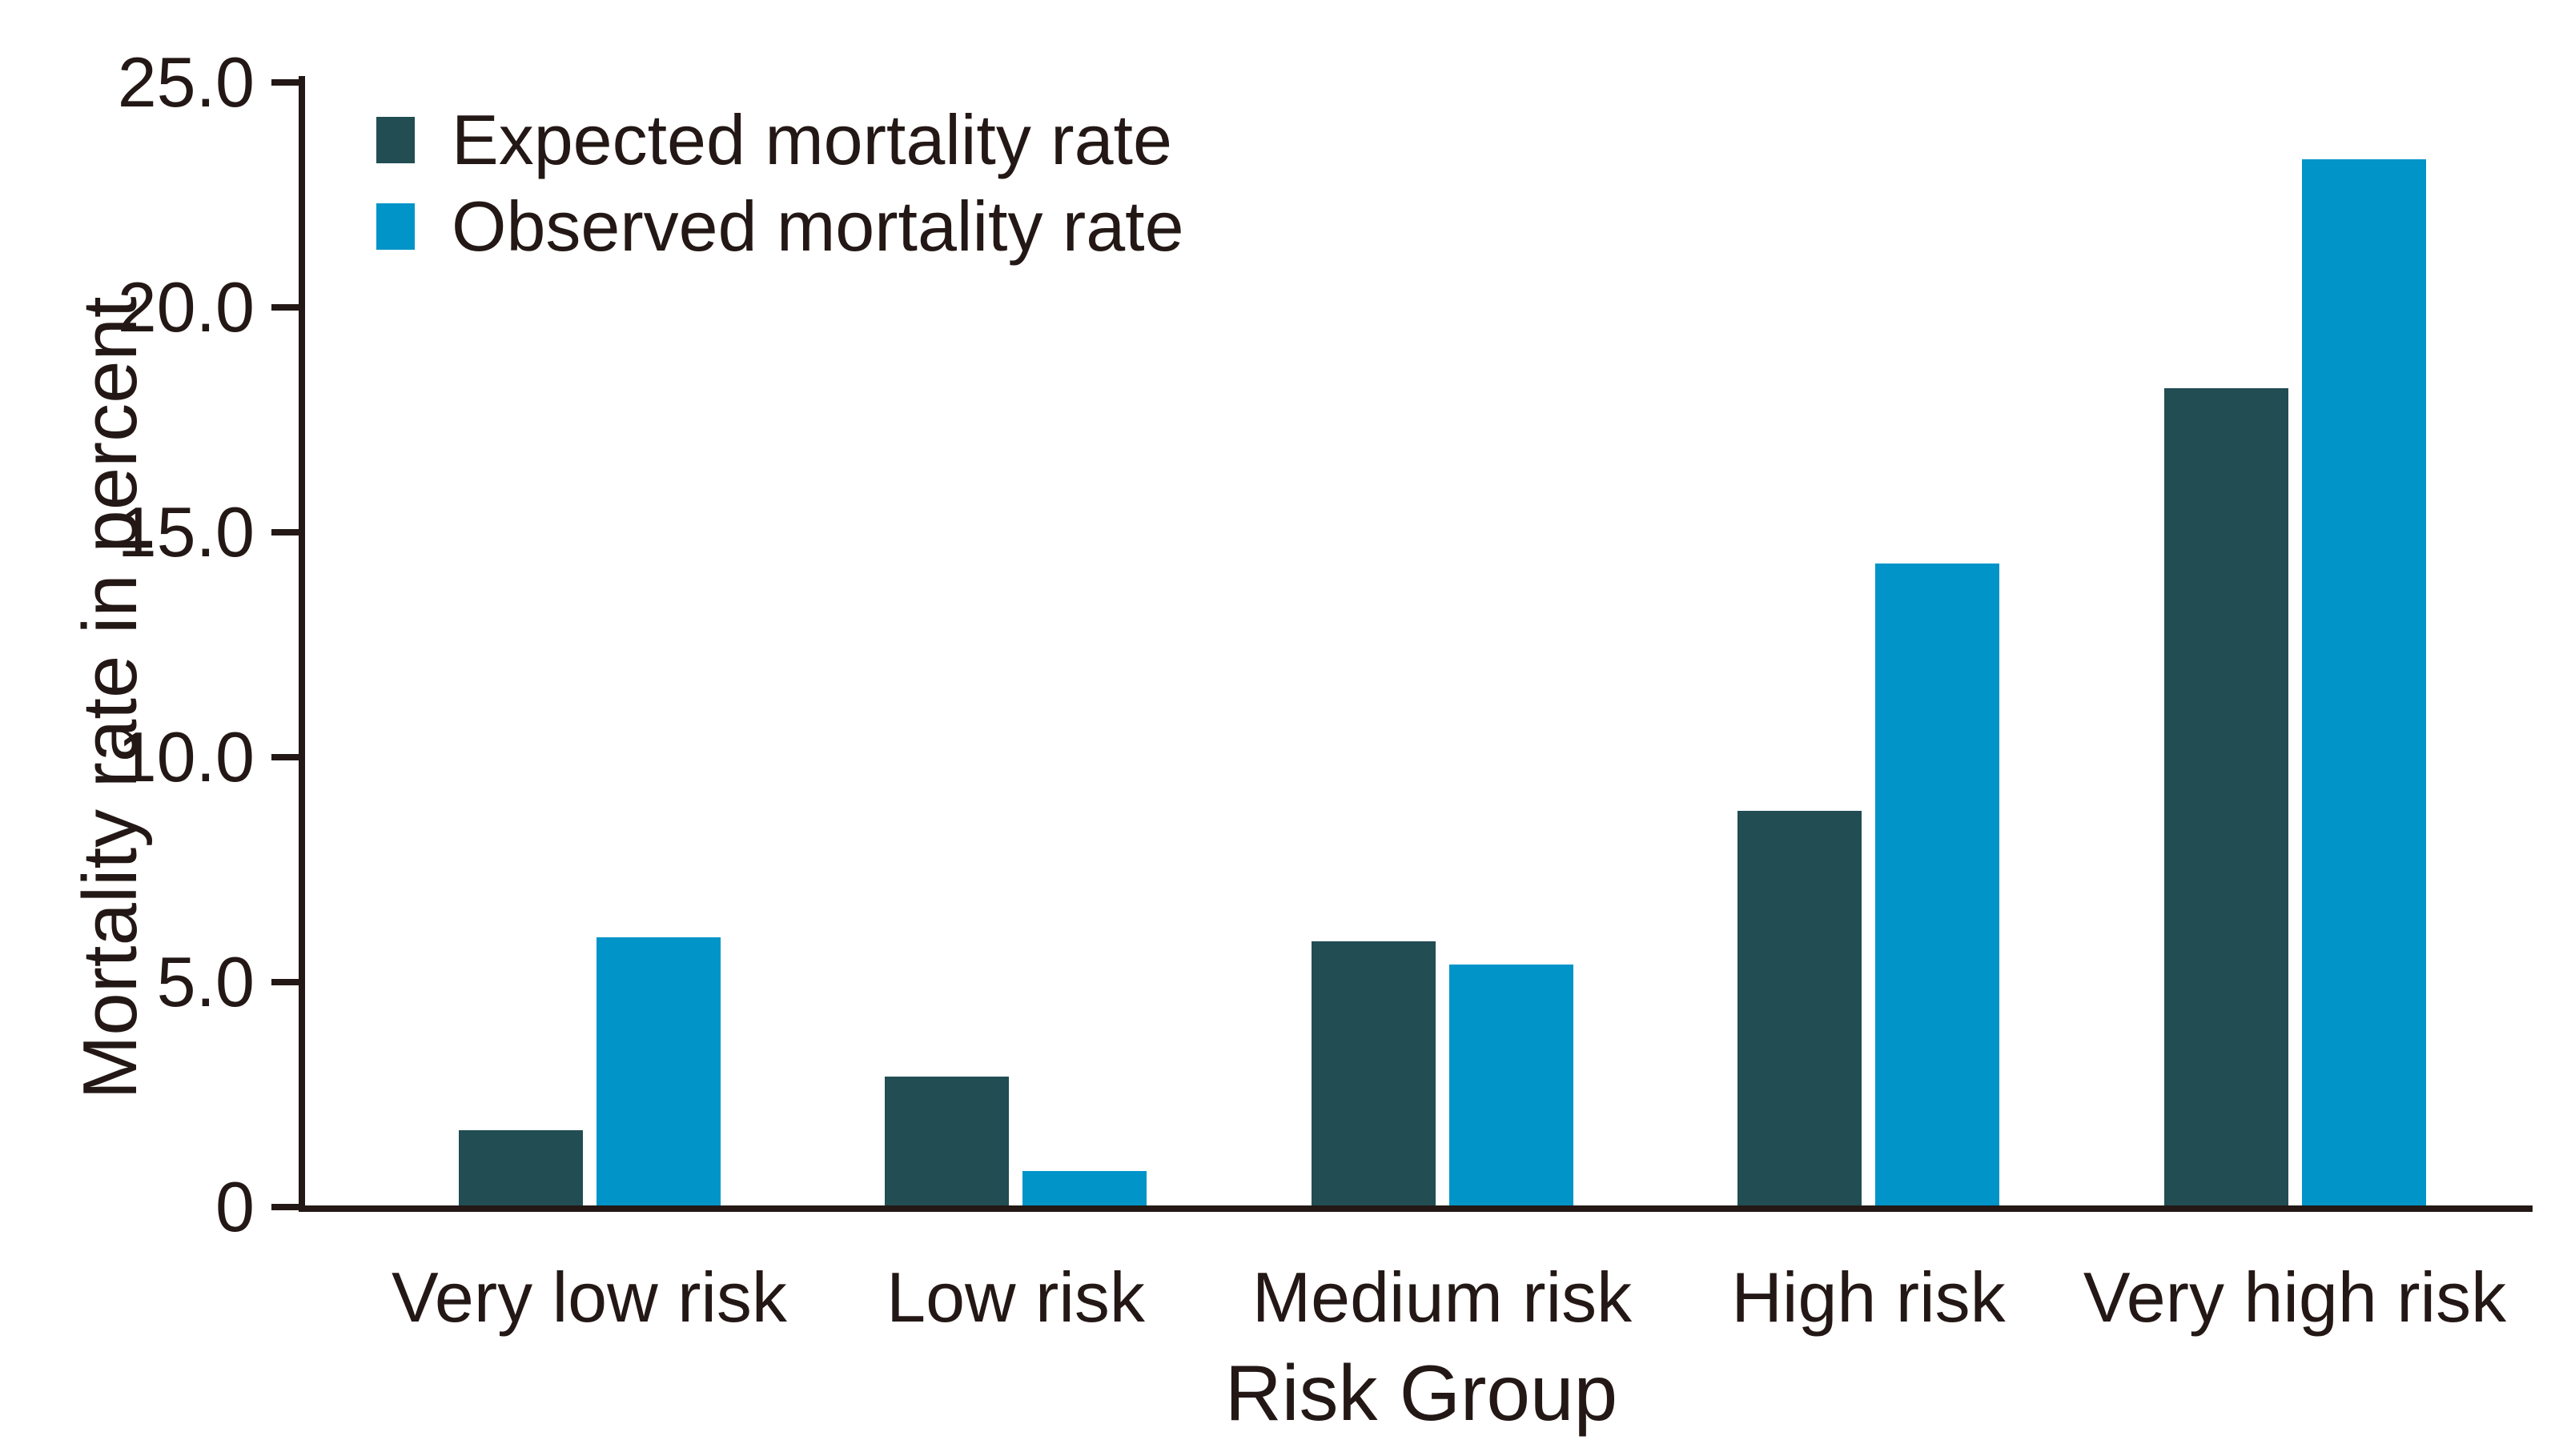  I want to click on x-category-label: Low risk, so click(1015, 1297).